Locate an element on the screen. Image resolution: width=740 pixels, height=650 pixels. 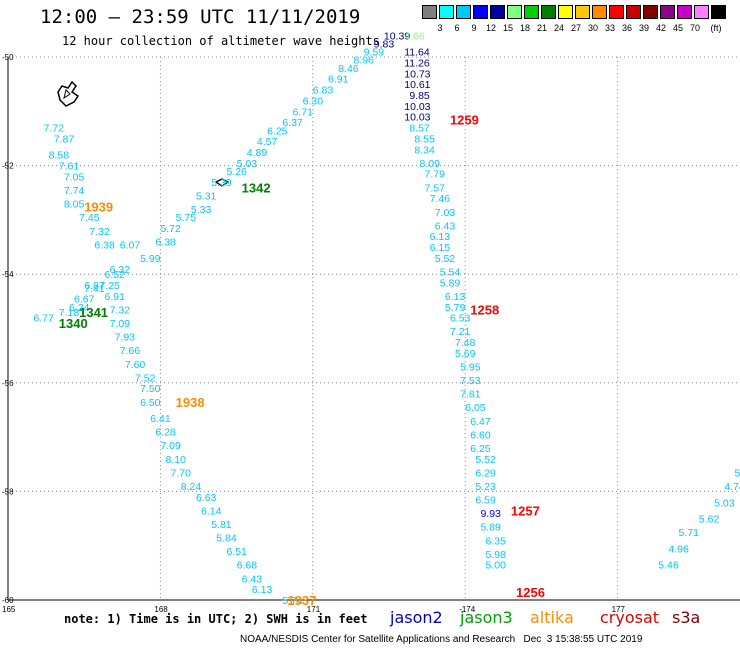
wave-height-value: 5.74 is located at coordinates (292, 601).